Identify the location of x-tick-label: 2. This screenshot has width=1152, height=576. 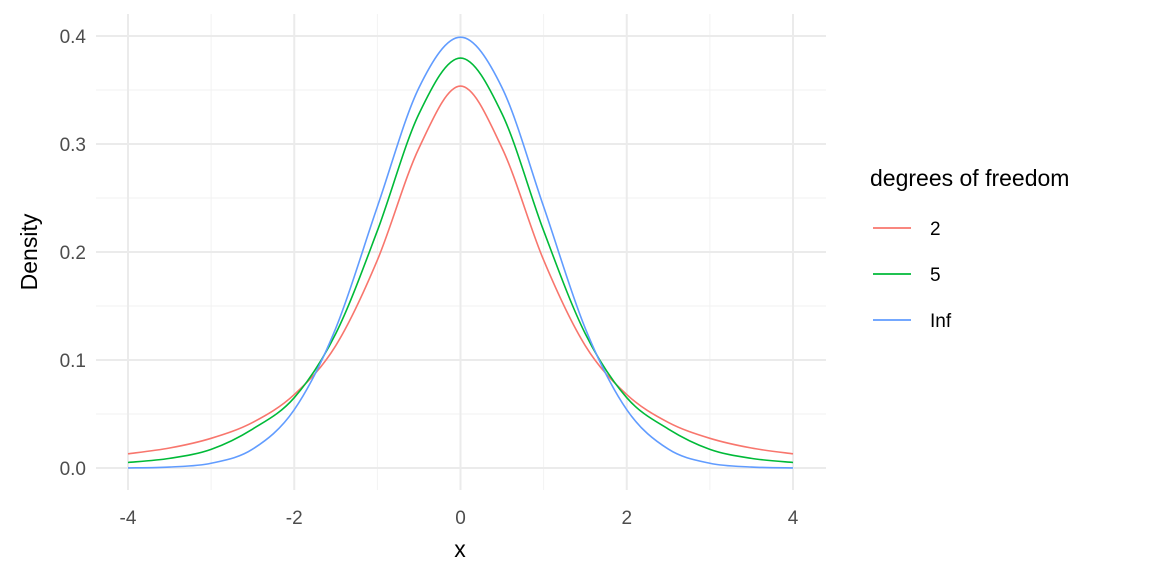
(626, 518).